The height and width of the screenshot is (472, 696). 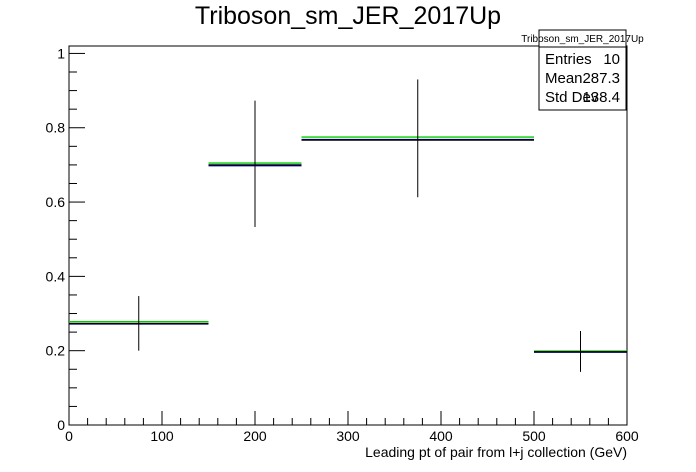 I want to click on chart-title: Triboson_sm_JER_2017Up, so click(x=348, y=16).